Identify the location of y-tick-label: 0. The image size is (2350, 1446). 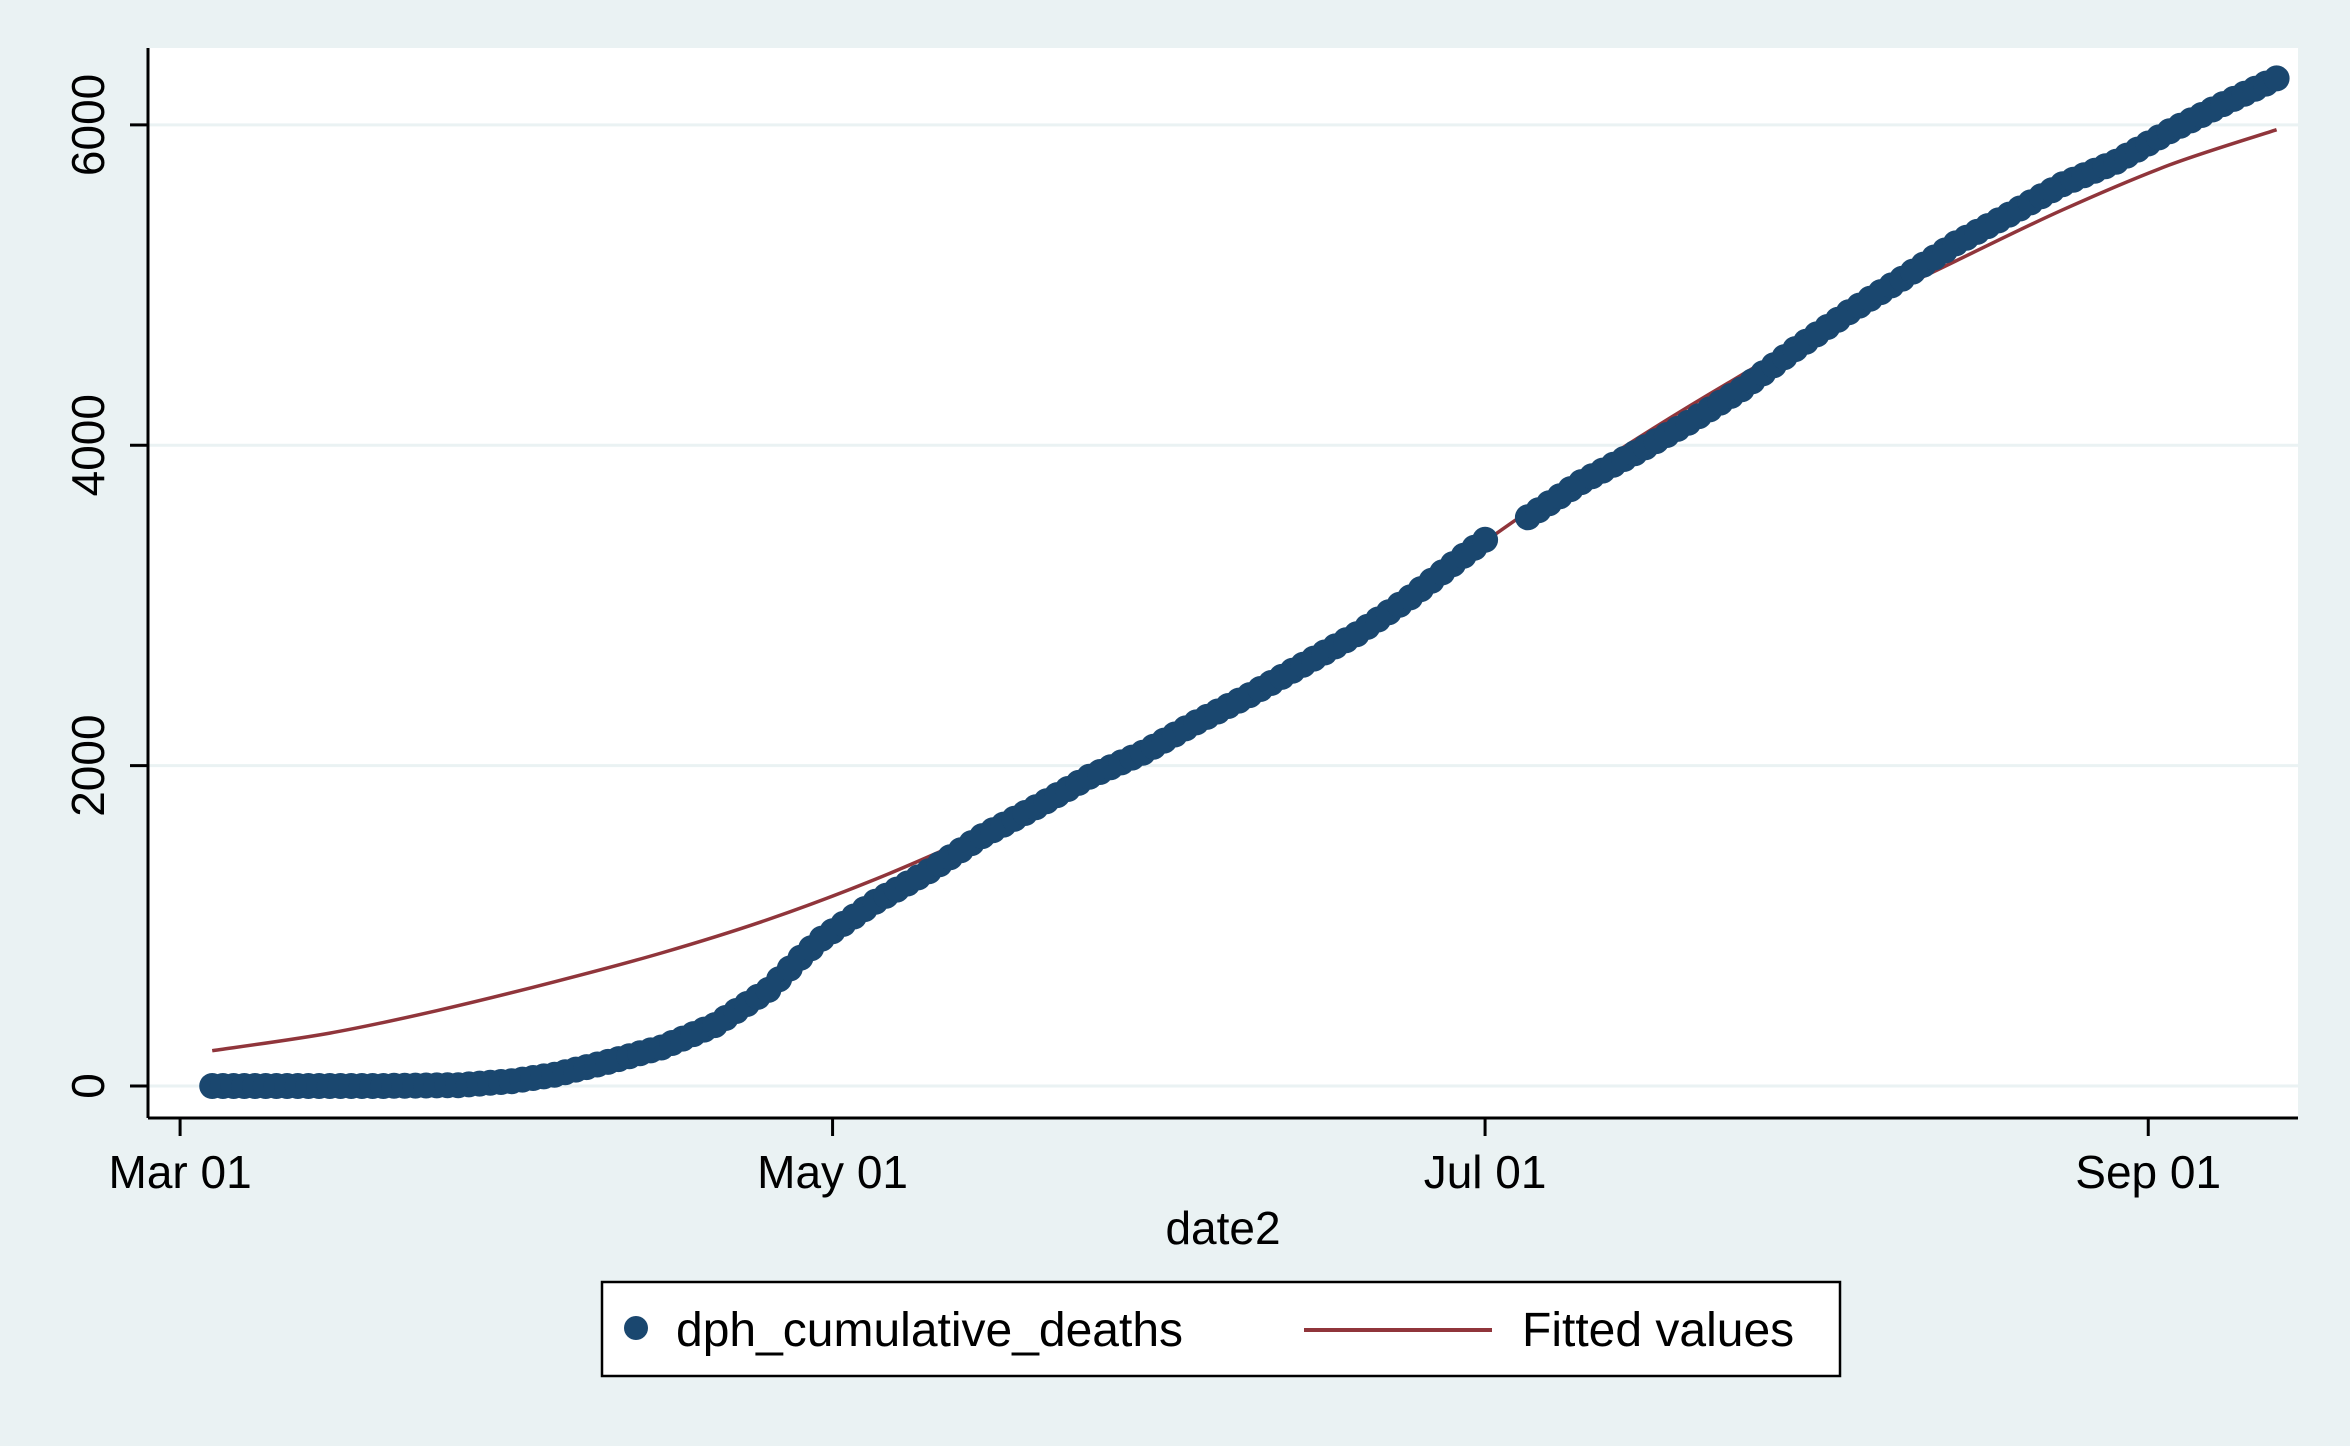
(88, 1086).